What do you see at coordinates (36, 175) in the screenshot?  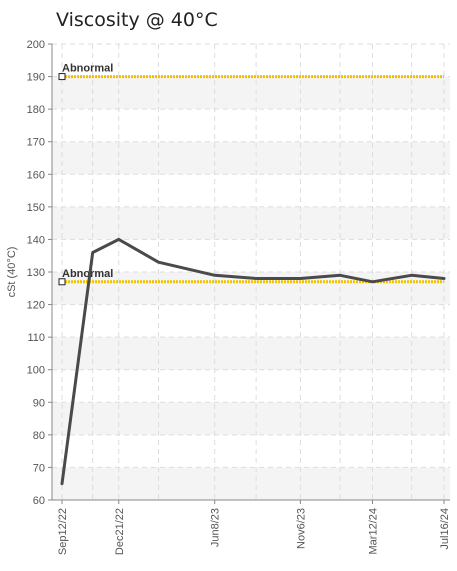 I see `y-tick-label: 160` at bounding box center [36, 175].